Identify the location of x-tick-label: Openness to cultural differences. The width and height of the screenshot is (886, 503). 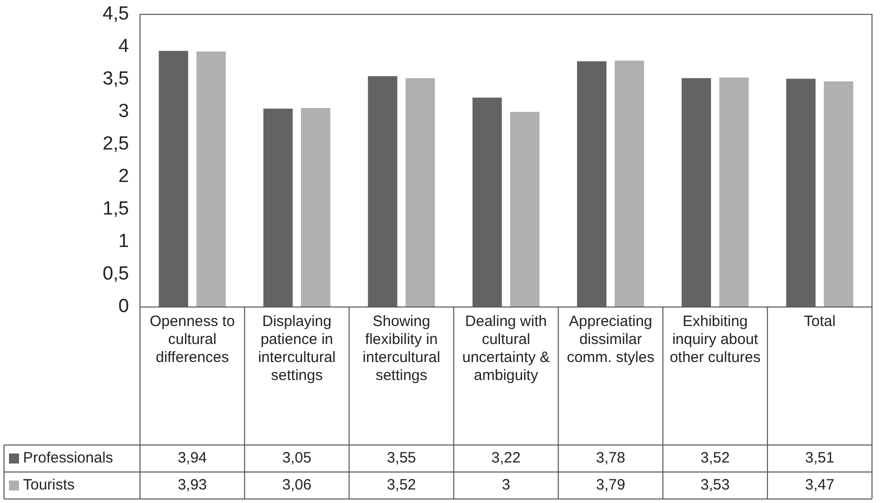
(192, 339).